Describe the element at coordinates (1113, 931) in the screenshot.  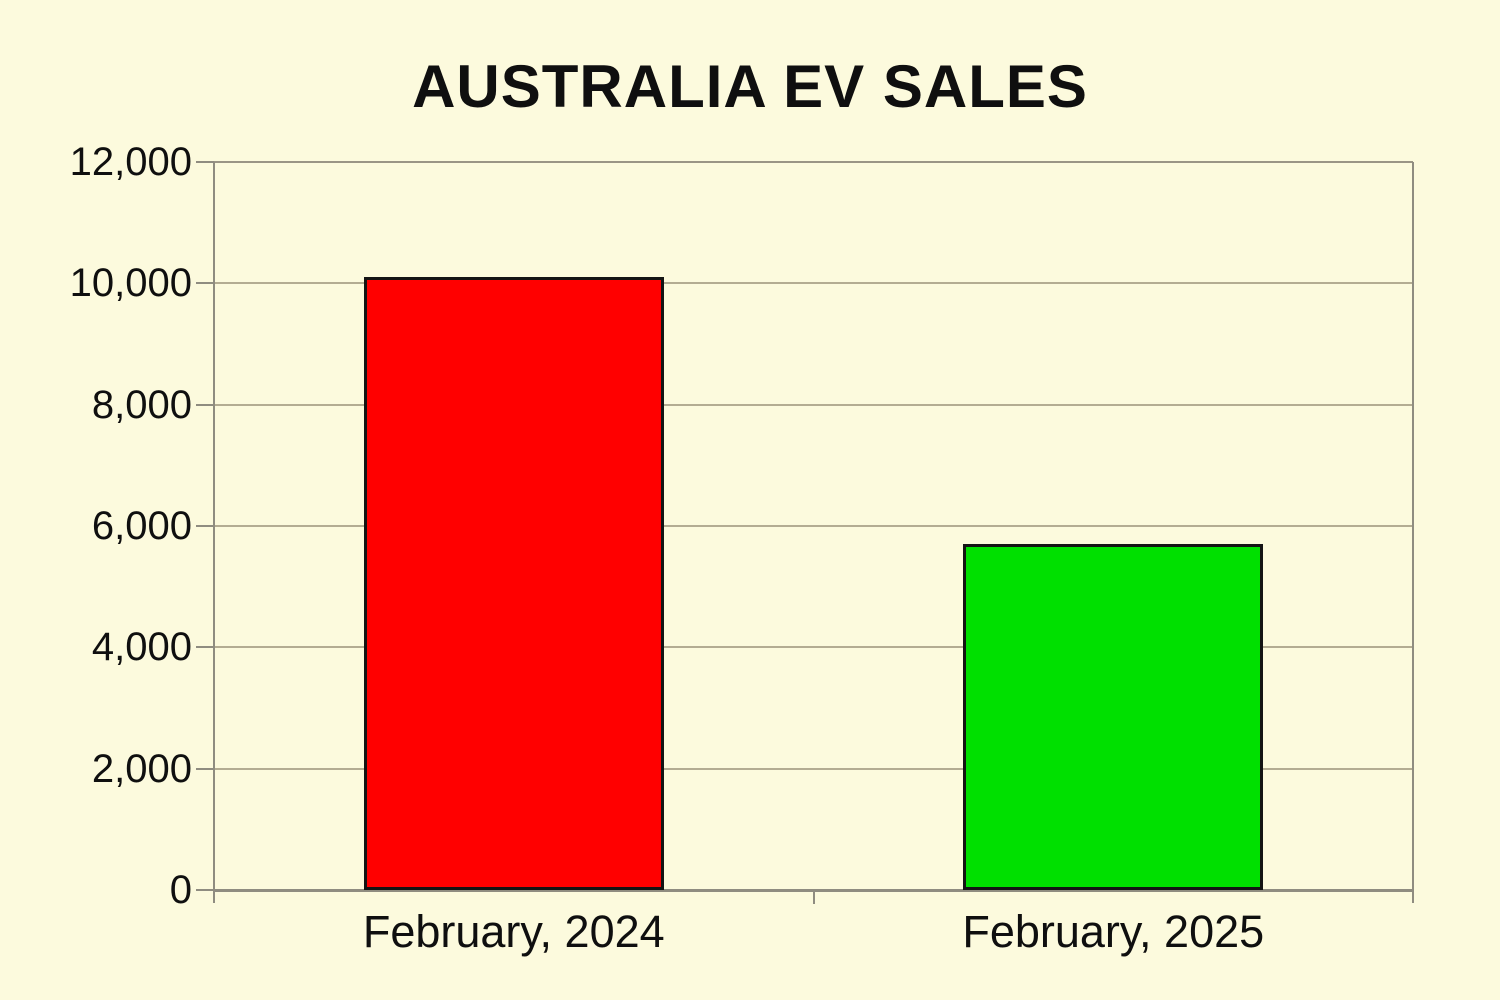
I see `x-axis-category-label: February, 2025` at that location.